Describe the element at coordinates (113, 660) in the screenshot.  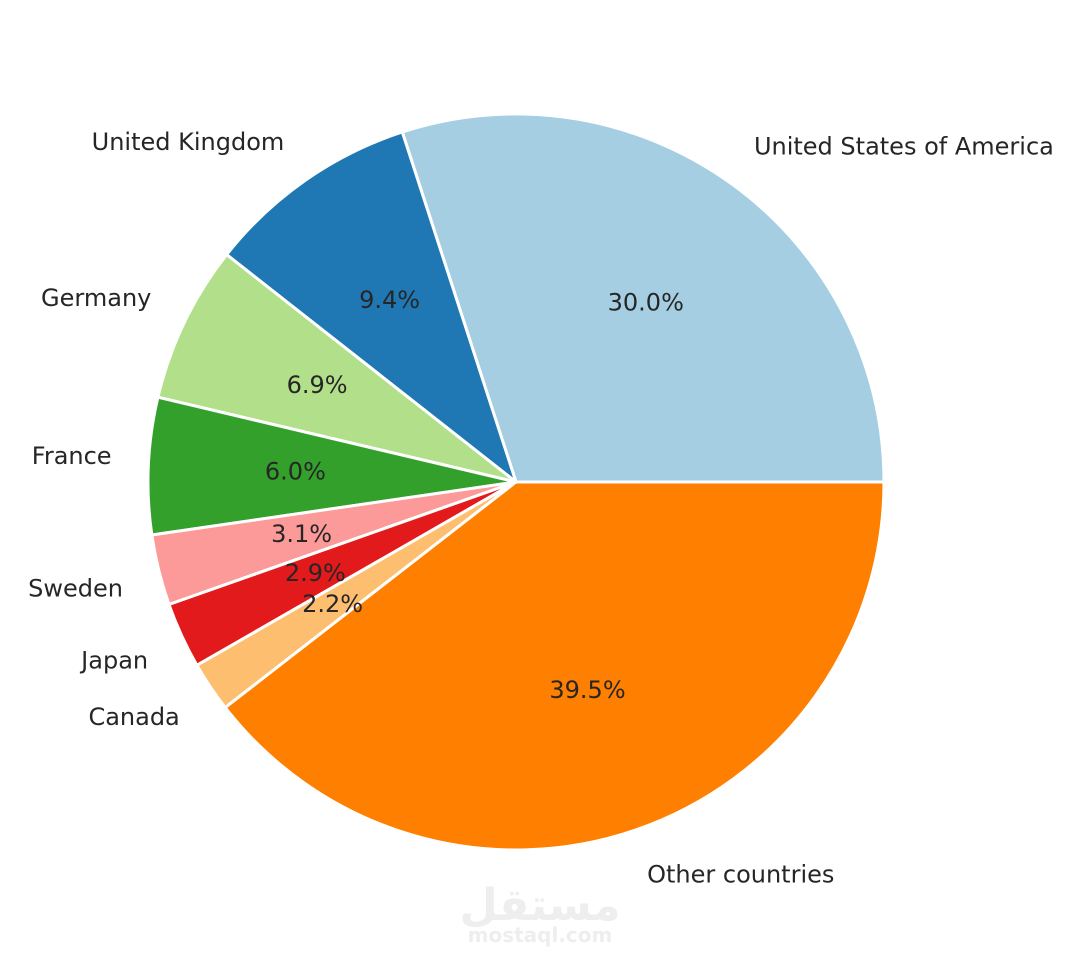
I see `category-label-japan: Japan` at that location.